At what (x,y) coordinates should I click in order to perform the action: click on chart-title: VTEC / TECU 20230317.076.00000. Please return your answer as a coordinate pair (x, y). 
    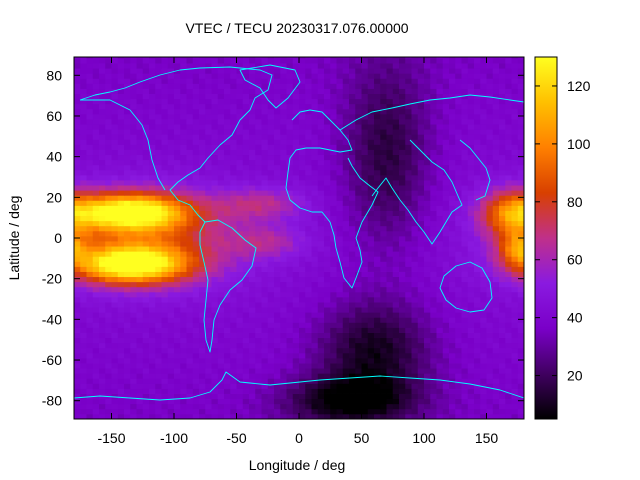
    Looking at the image, I should click on (296, 28).